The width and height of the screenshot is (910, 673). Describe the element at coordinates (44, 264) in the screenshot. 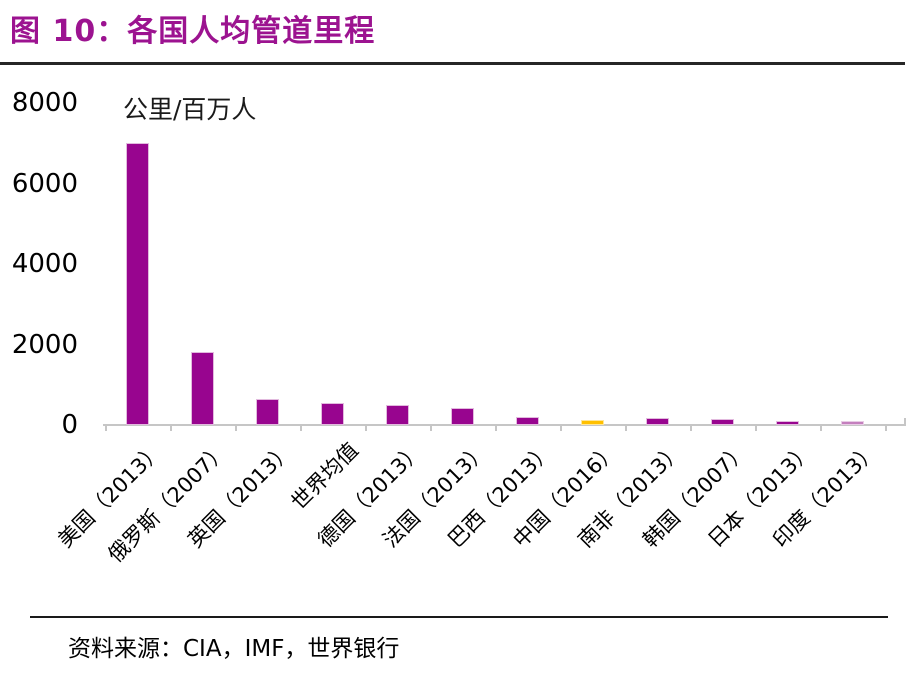

I see `y-tick-label: 4000` at that location.